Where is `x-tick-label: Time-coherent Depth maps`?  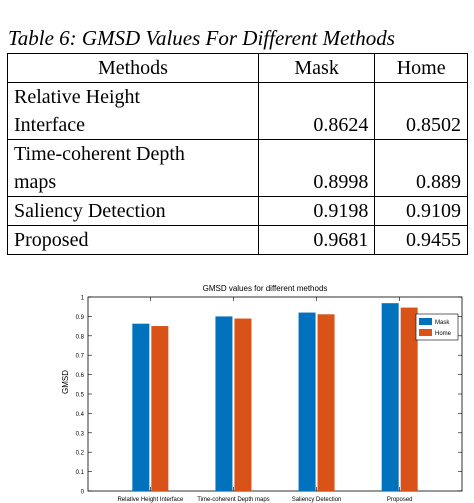 x-tick-label: Time-coherent Depth maps is located at coordinates (233, 500).